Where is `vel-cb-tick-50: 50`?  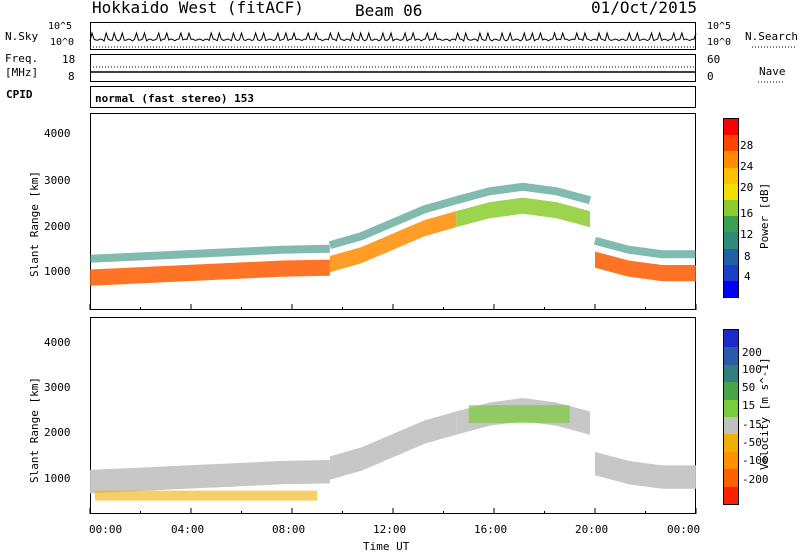 vel-cb-tick-50: 50 is located at coordinates (749, 387).